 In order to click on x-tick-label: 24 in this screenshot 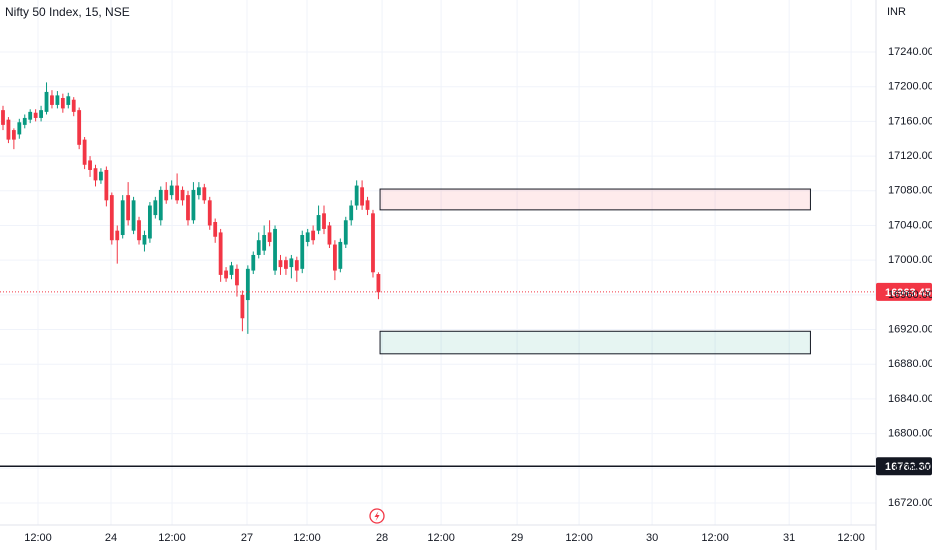, I will do `click(111, 538)`.